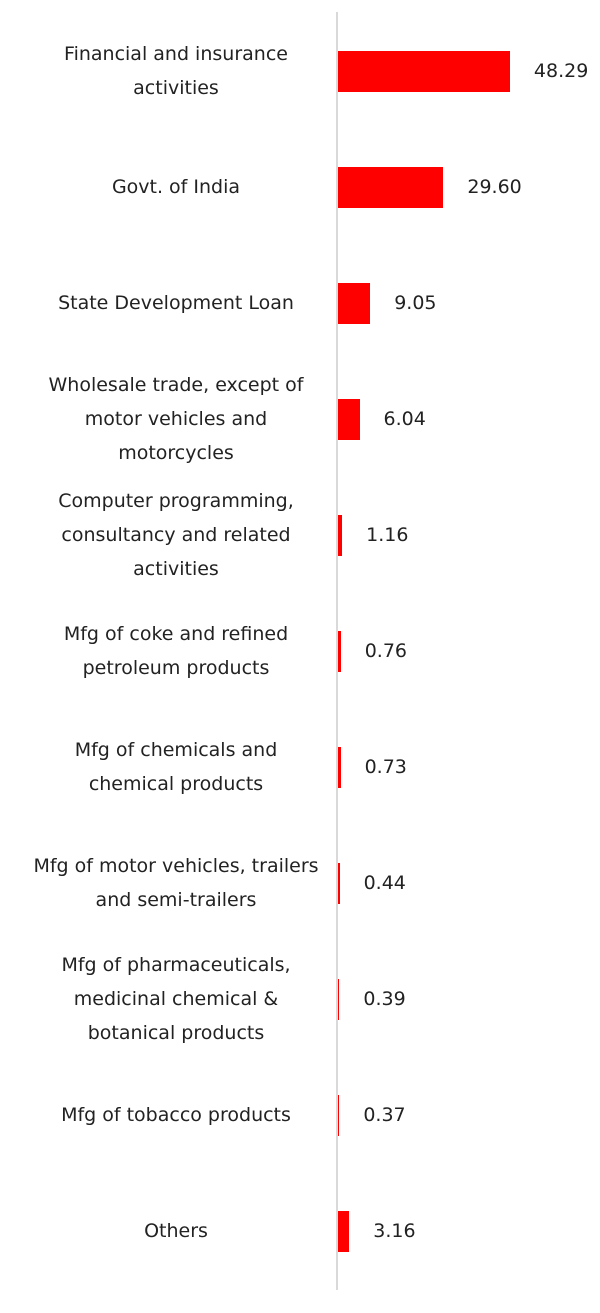 This screenshot has height=1313, width=600. Describe the element at coordinates (176, 71) in the screenshot. I see `category-label: Financial and insurance activities` at that location.